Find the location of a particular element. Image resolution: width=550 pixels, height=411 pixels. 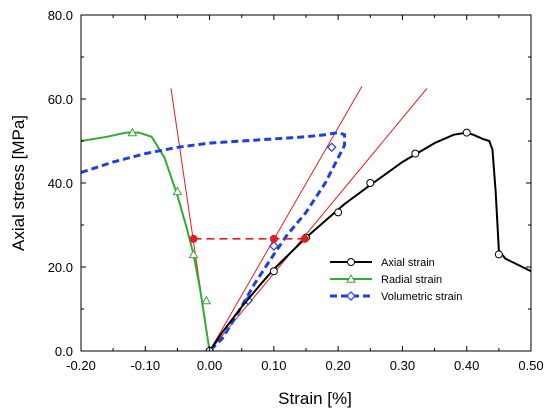

y-tick-label: 60.0 is located at coordinates (60, 99).